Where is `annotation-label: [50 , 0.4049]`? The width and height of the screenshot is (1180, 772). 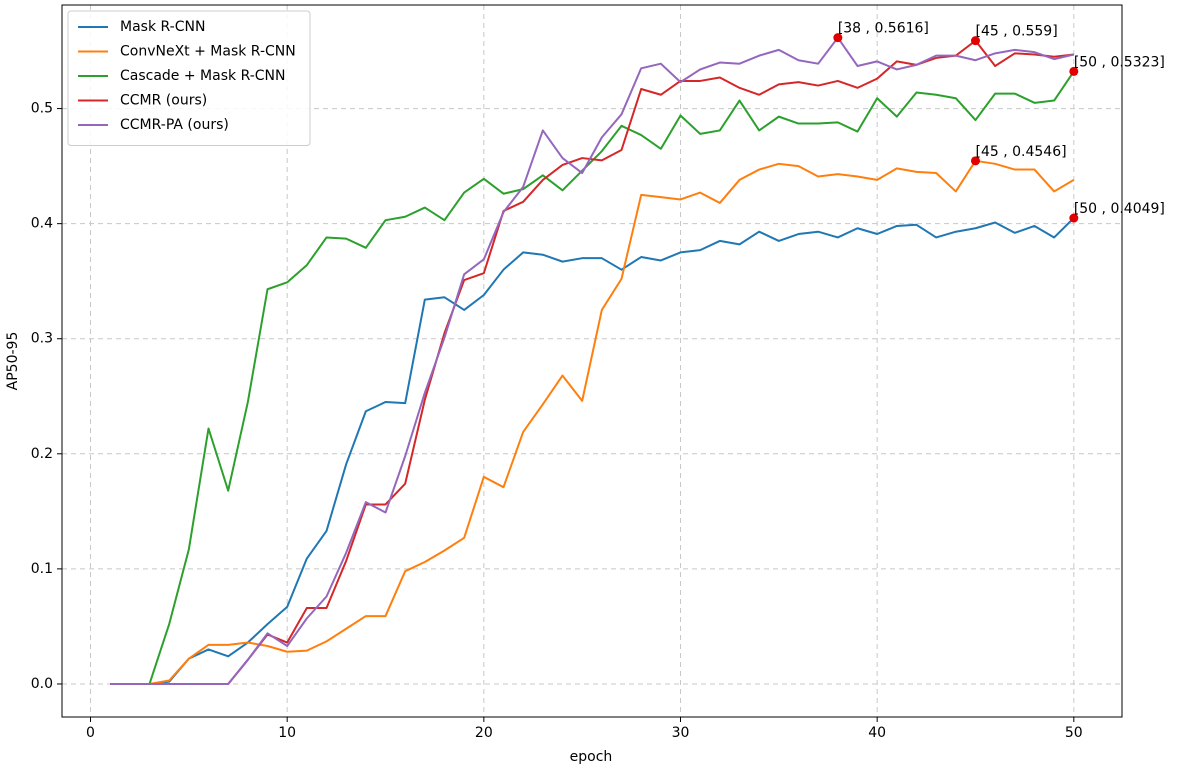
annotation-label: [50 , 0.4049] is located at coordinates (1119, 209).